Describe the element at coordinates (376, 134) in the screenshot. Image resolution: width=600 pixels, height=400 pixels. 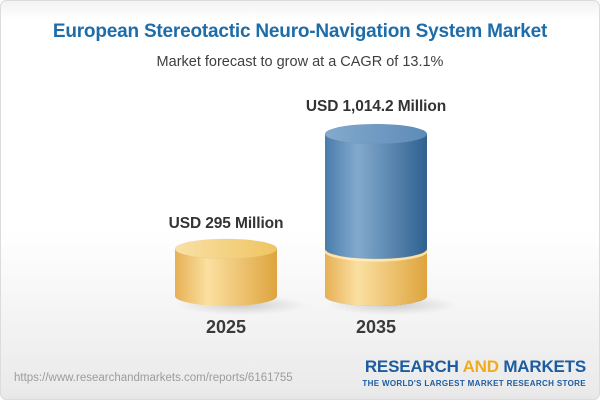
I see `cylinder-top-2035` at that location.